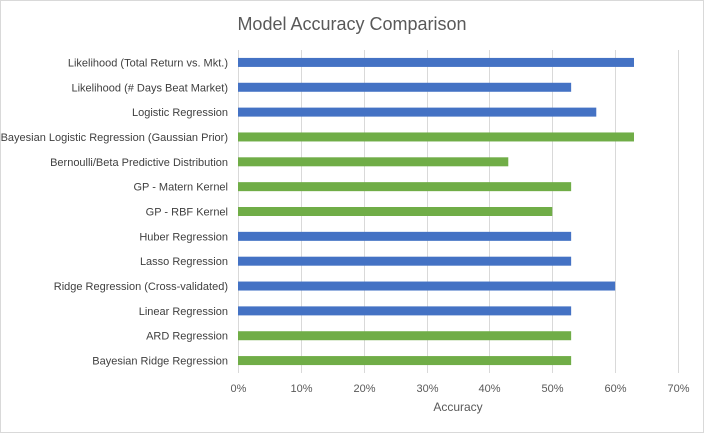  I want to click on x-tick-labels: 0% 10% 20% 30% 40% 50% 60% 70%, so click(460, 389).